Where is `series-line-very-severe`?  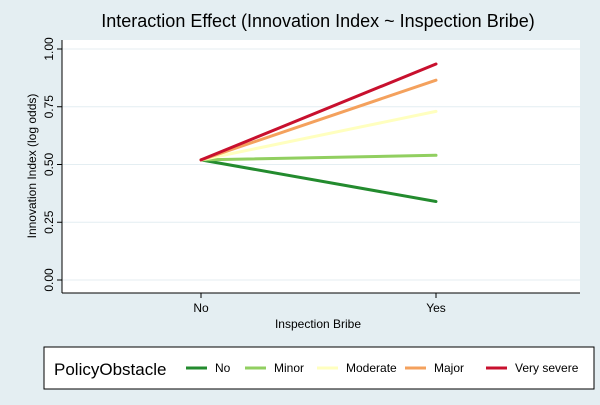
series-line-very-severe is located at coordinates (318, 112).